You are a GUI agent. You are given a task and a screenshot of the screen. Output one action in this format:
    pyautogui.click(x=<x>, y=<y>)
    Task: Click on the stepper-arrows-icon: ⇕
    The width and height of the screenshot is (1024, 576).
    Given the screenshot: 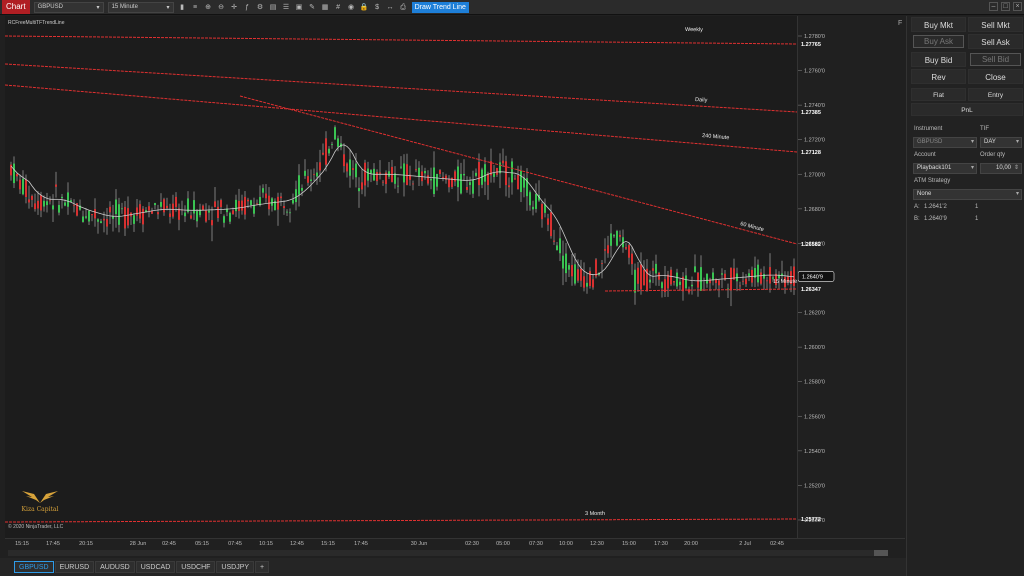 What is the action you would take?
    pyautogui.click(x=1016, y=168)
    